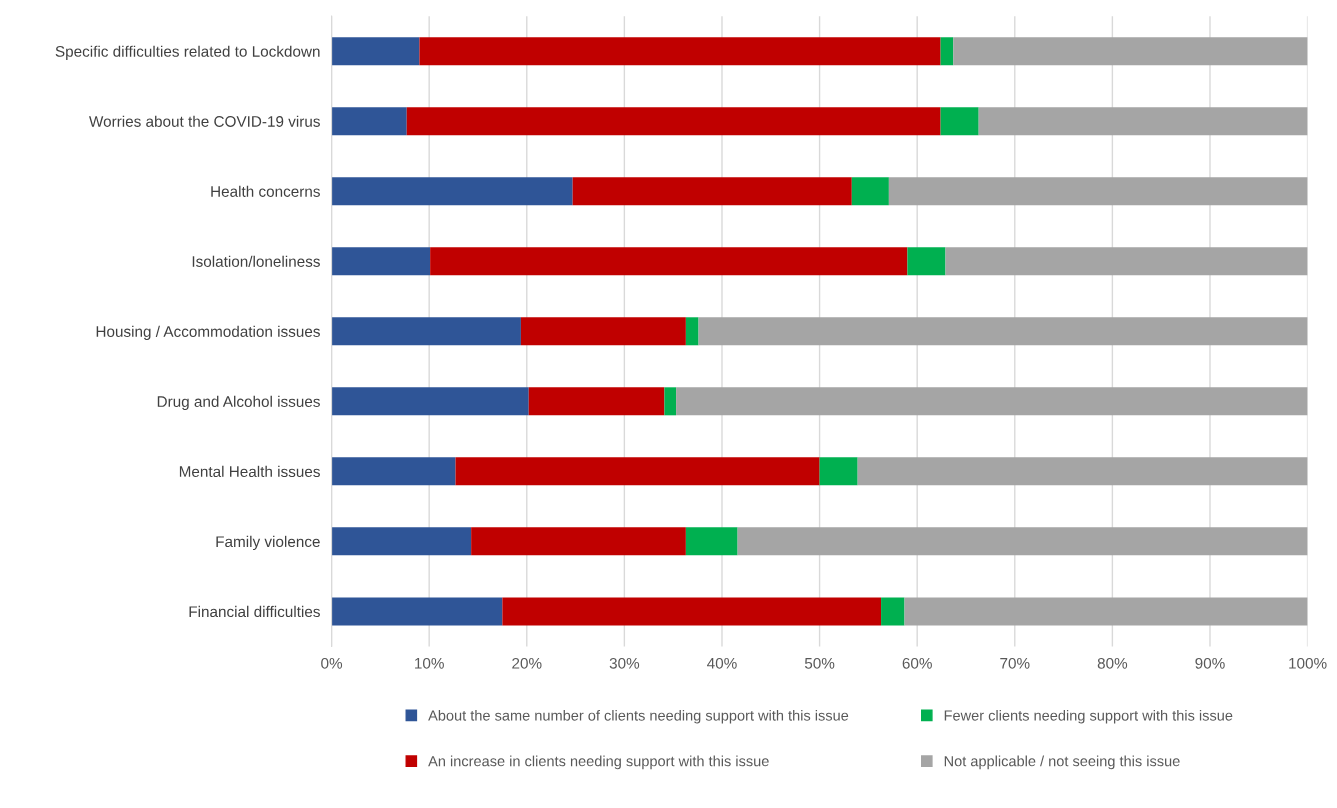  I want to click on x-tick-label: 0%, so click(332, 663).